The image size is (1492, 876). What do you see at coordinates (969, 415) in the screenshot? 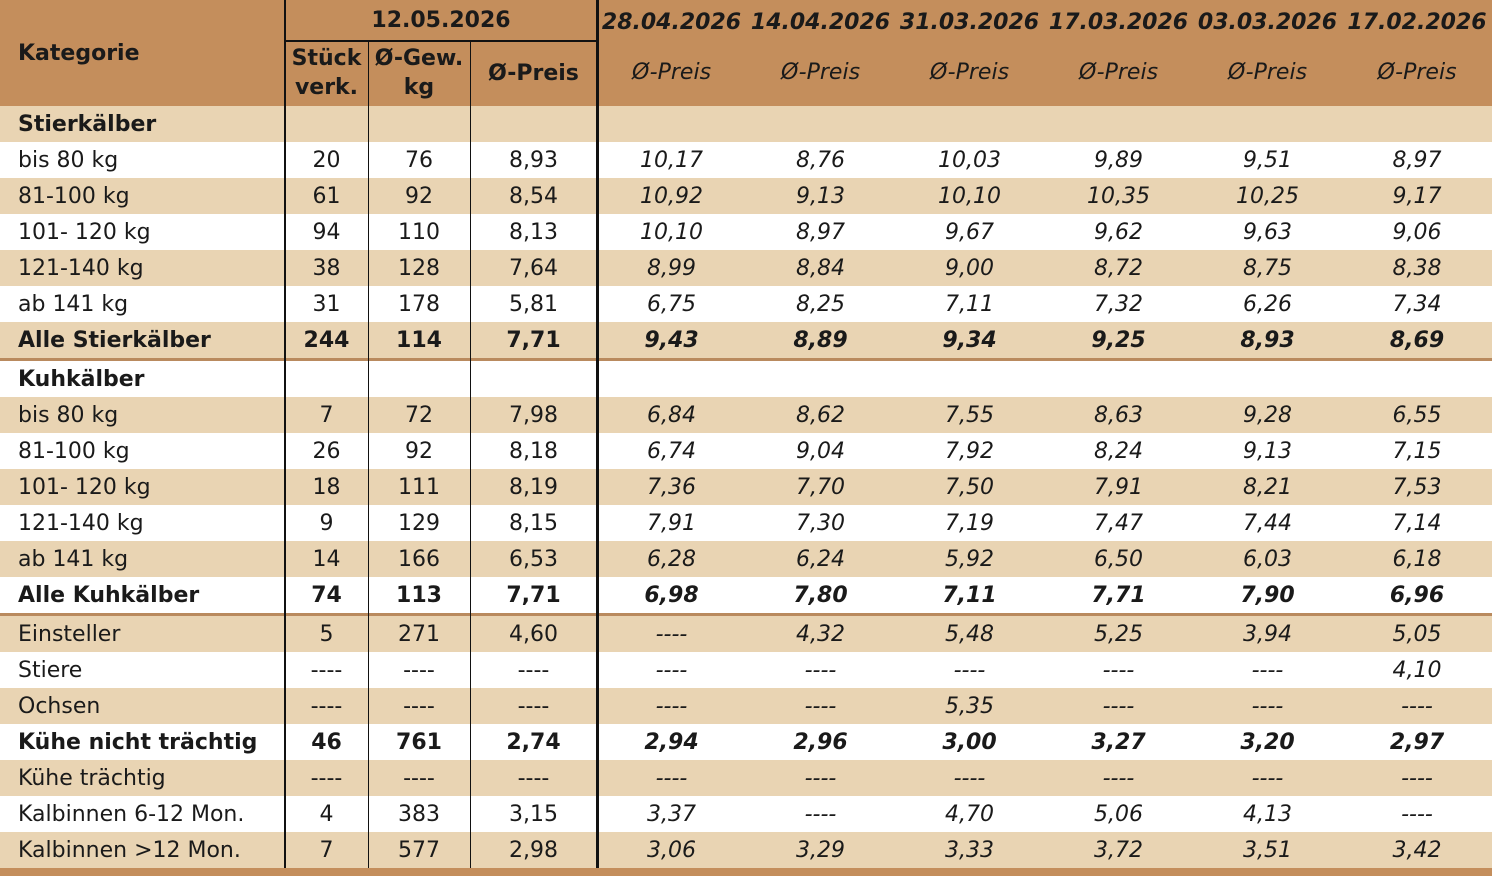
I see `cell: 7,55` at bounding box center [969, 415].